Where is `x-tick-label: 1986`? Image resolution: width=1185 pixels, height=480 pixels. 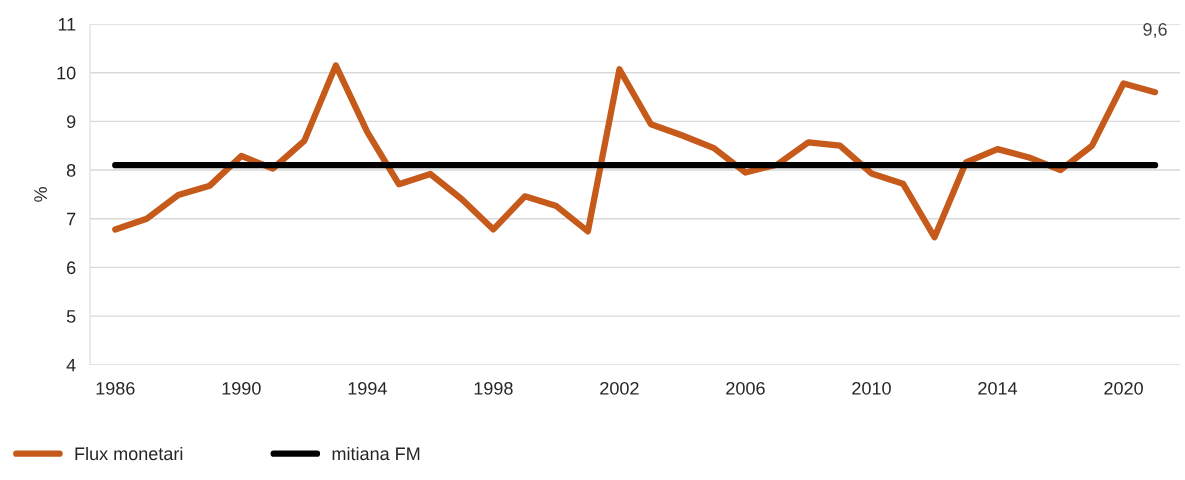
x-tick-label: 1986 is located at coordinates (115, 388).